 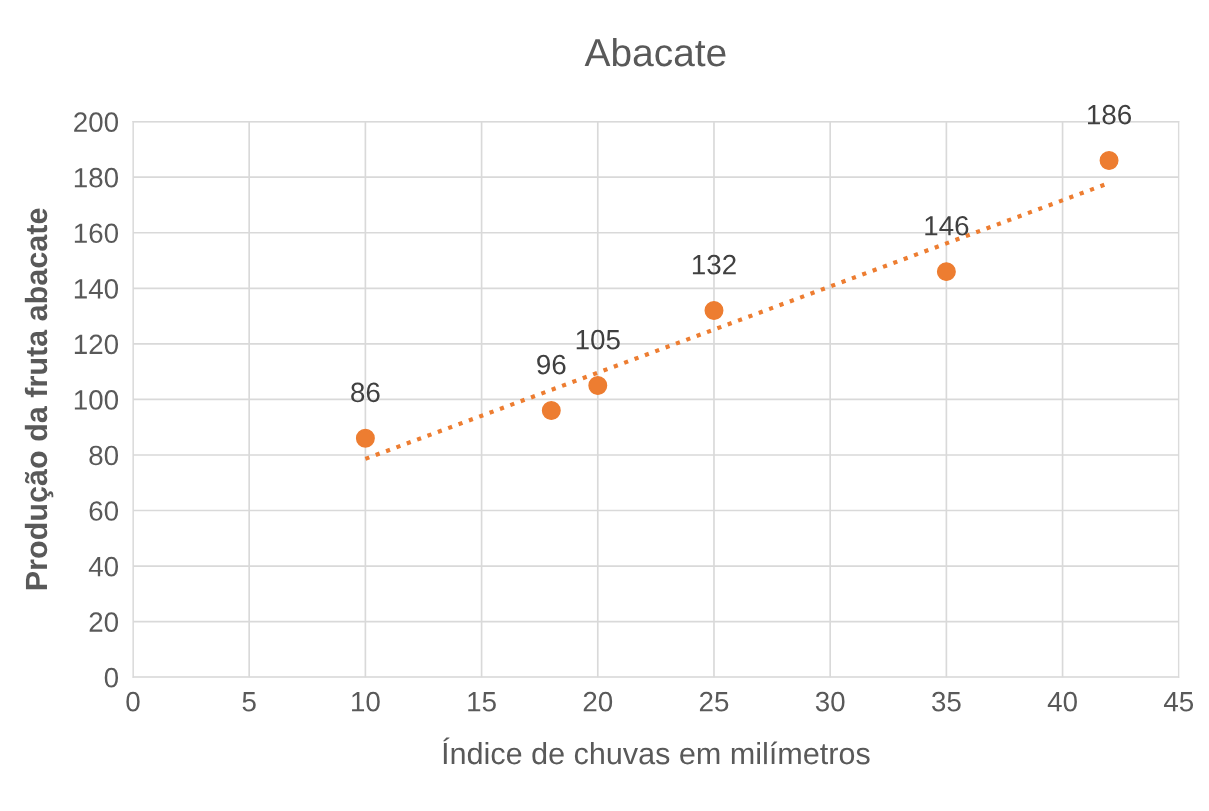 I want to click on y-axis-title: Produção da fruta abacate, so click(x=39, y=399).